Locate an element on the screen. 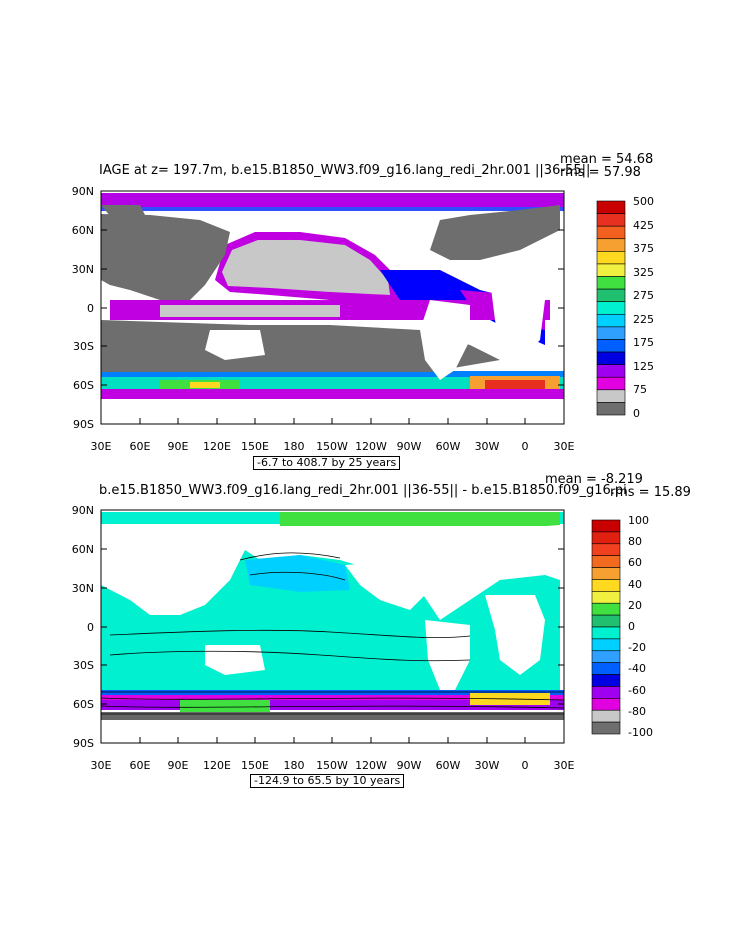 This screenshot has width=733, height=945. panel1-rms: rms = 57.98 is located at coordinates (600, 172).